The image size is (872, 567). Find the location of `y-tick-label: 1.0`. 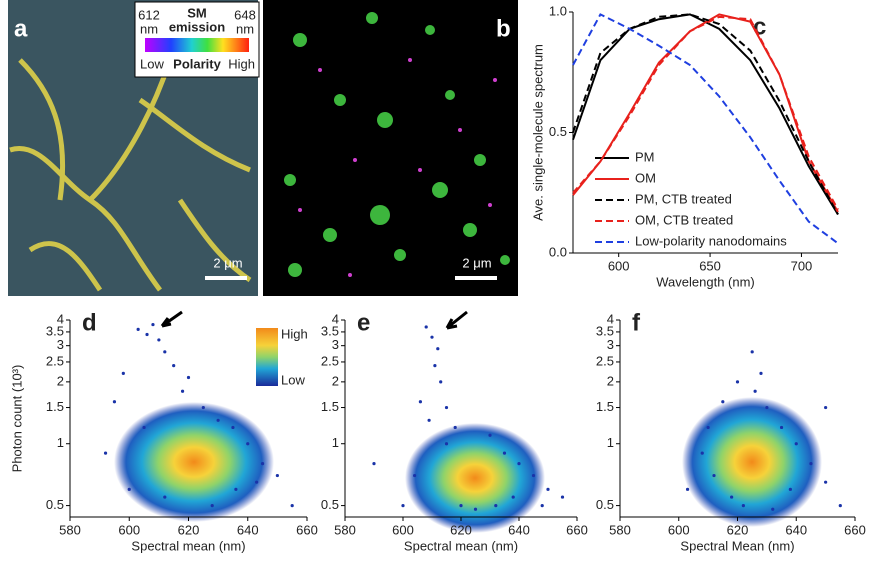

y-tick-label: 1.0 is located at coordinates (558, 10).